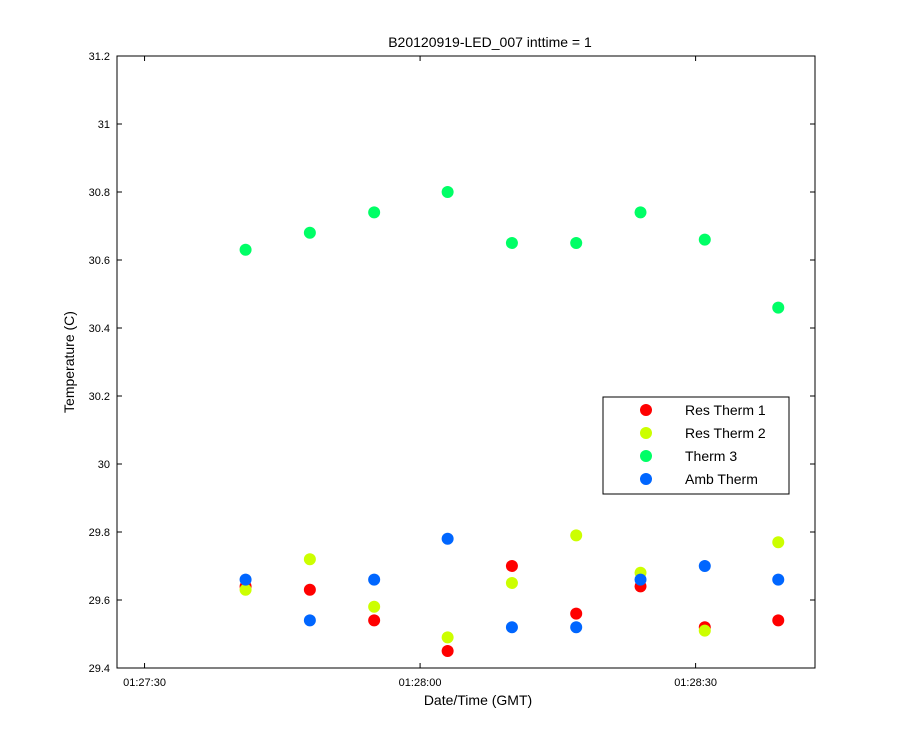  I want to click on legend: Res Therm 1 Res Therm 2 Therm 3 Amb Therm, so click(696, 445).